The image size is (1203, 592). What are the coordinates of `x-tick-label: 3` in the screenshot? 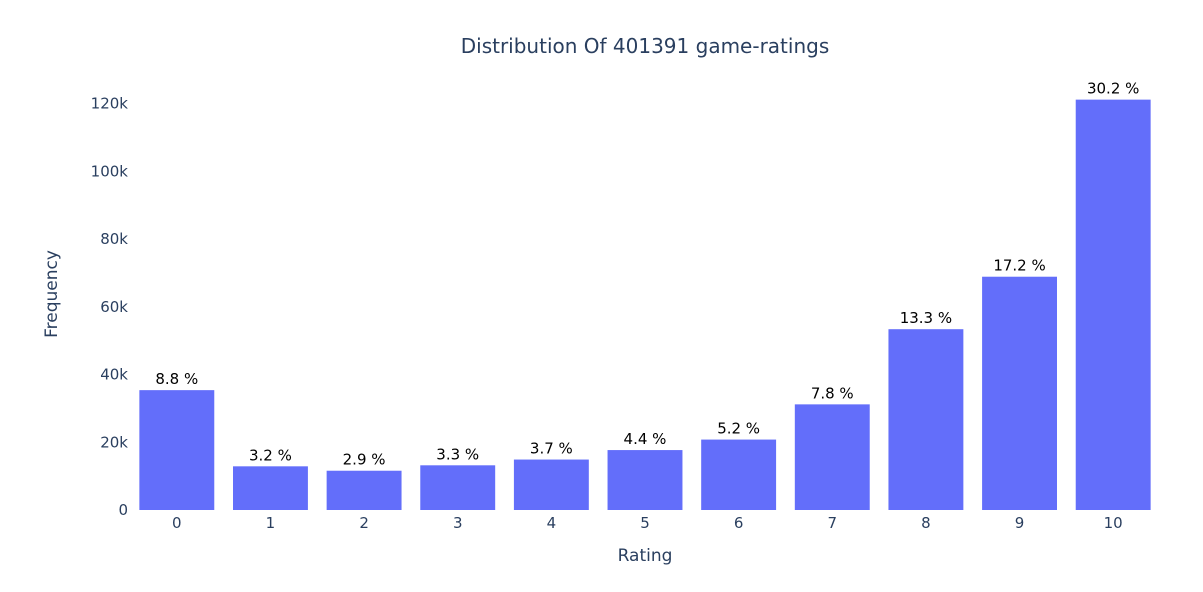 It's located at (458, 523).